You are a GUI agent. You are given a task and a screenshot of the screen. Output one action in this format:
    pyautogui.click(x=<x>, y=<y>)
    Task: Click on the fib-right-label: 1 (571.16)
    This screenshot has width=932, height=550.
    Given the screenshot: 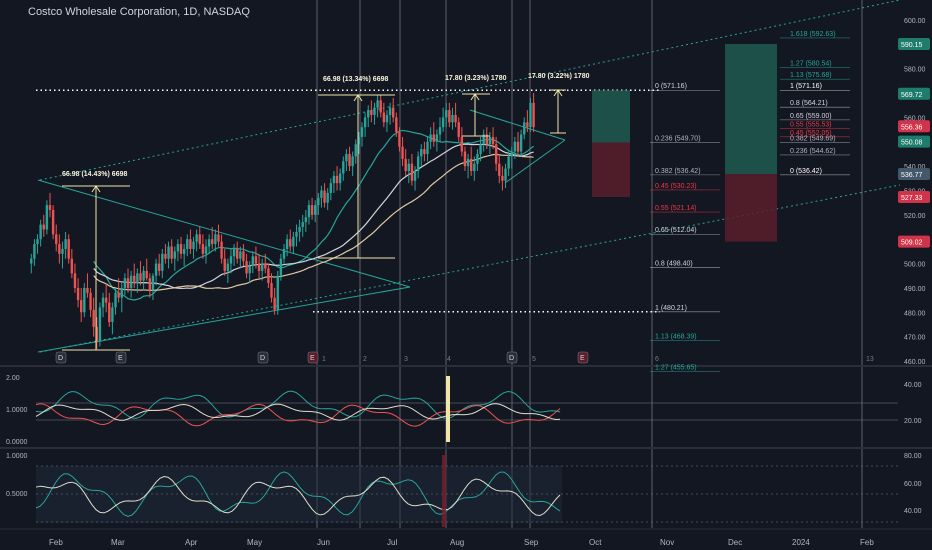 What is the action you would take?
    pyautogui.click(x=806, y=86)
    